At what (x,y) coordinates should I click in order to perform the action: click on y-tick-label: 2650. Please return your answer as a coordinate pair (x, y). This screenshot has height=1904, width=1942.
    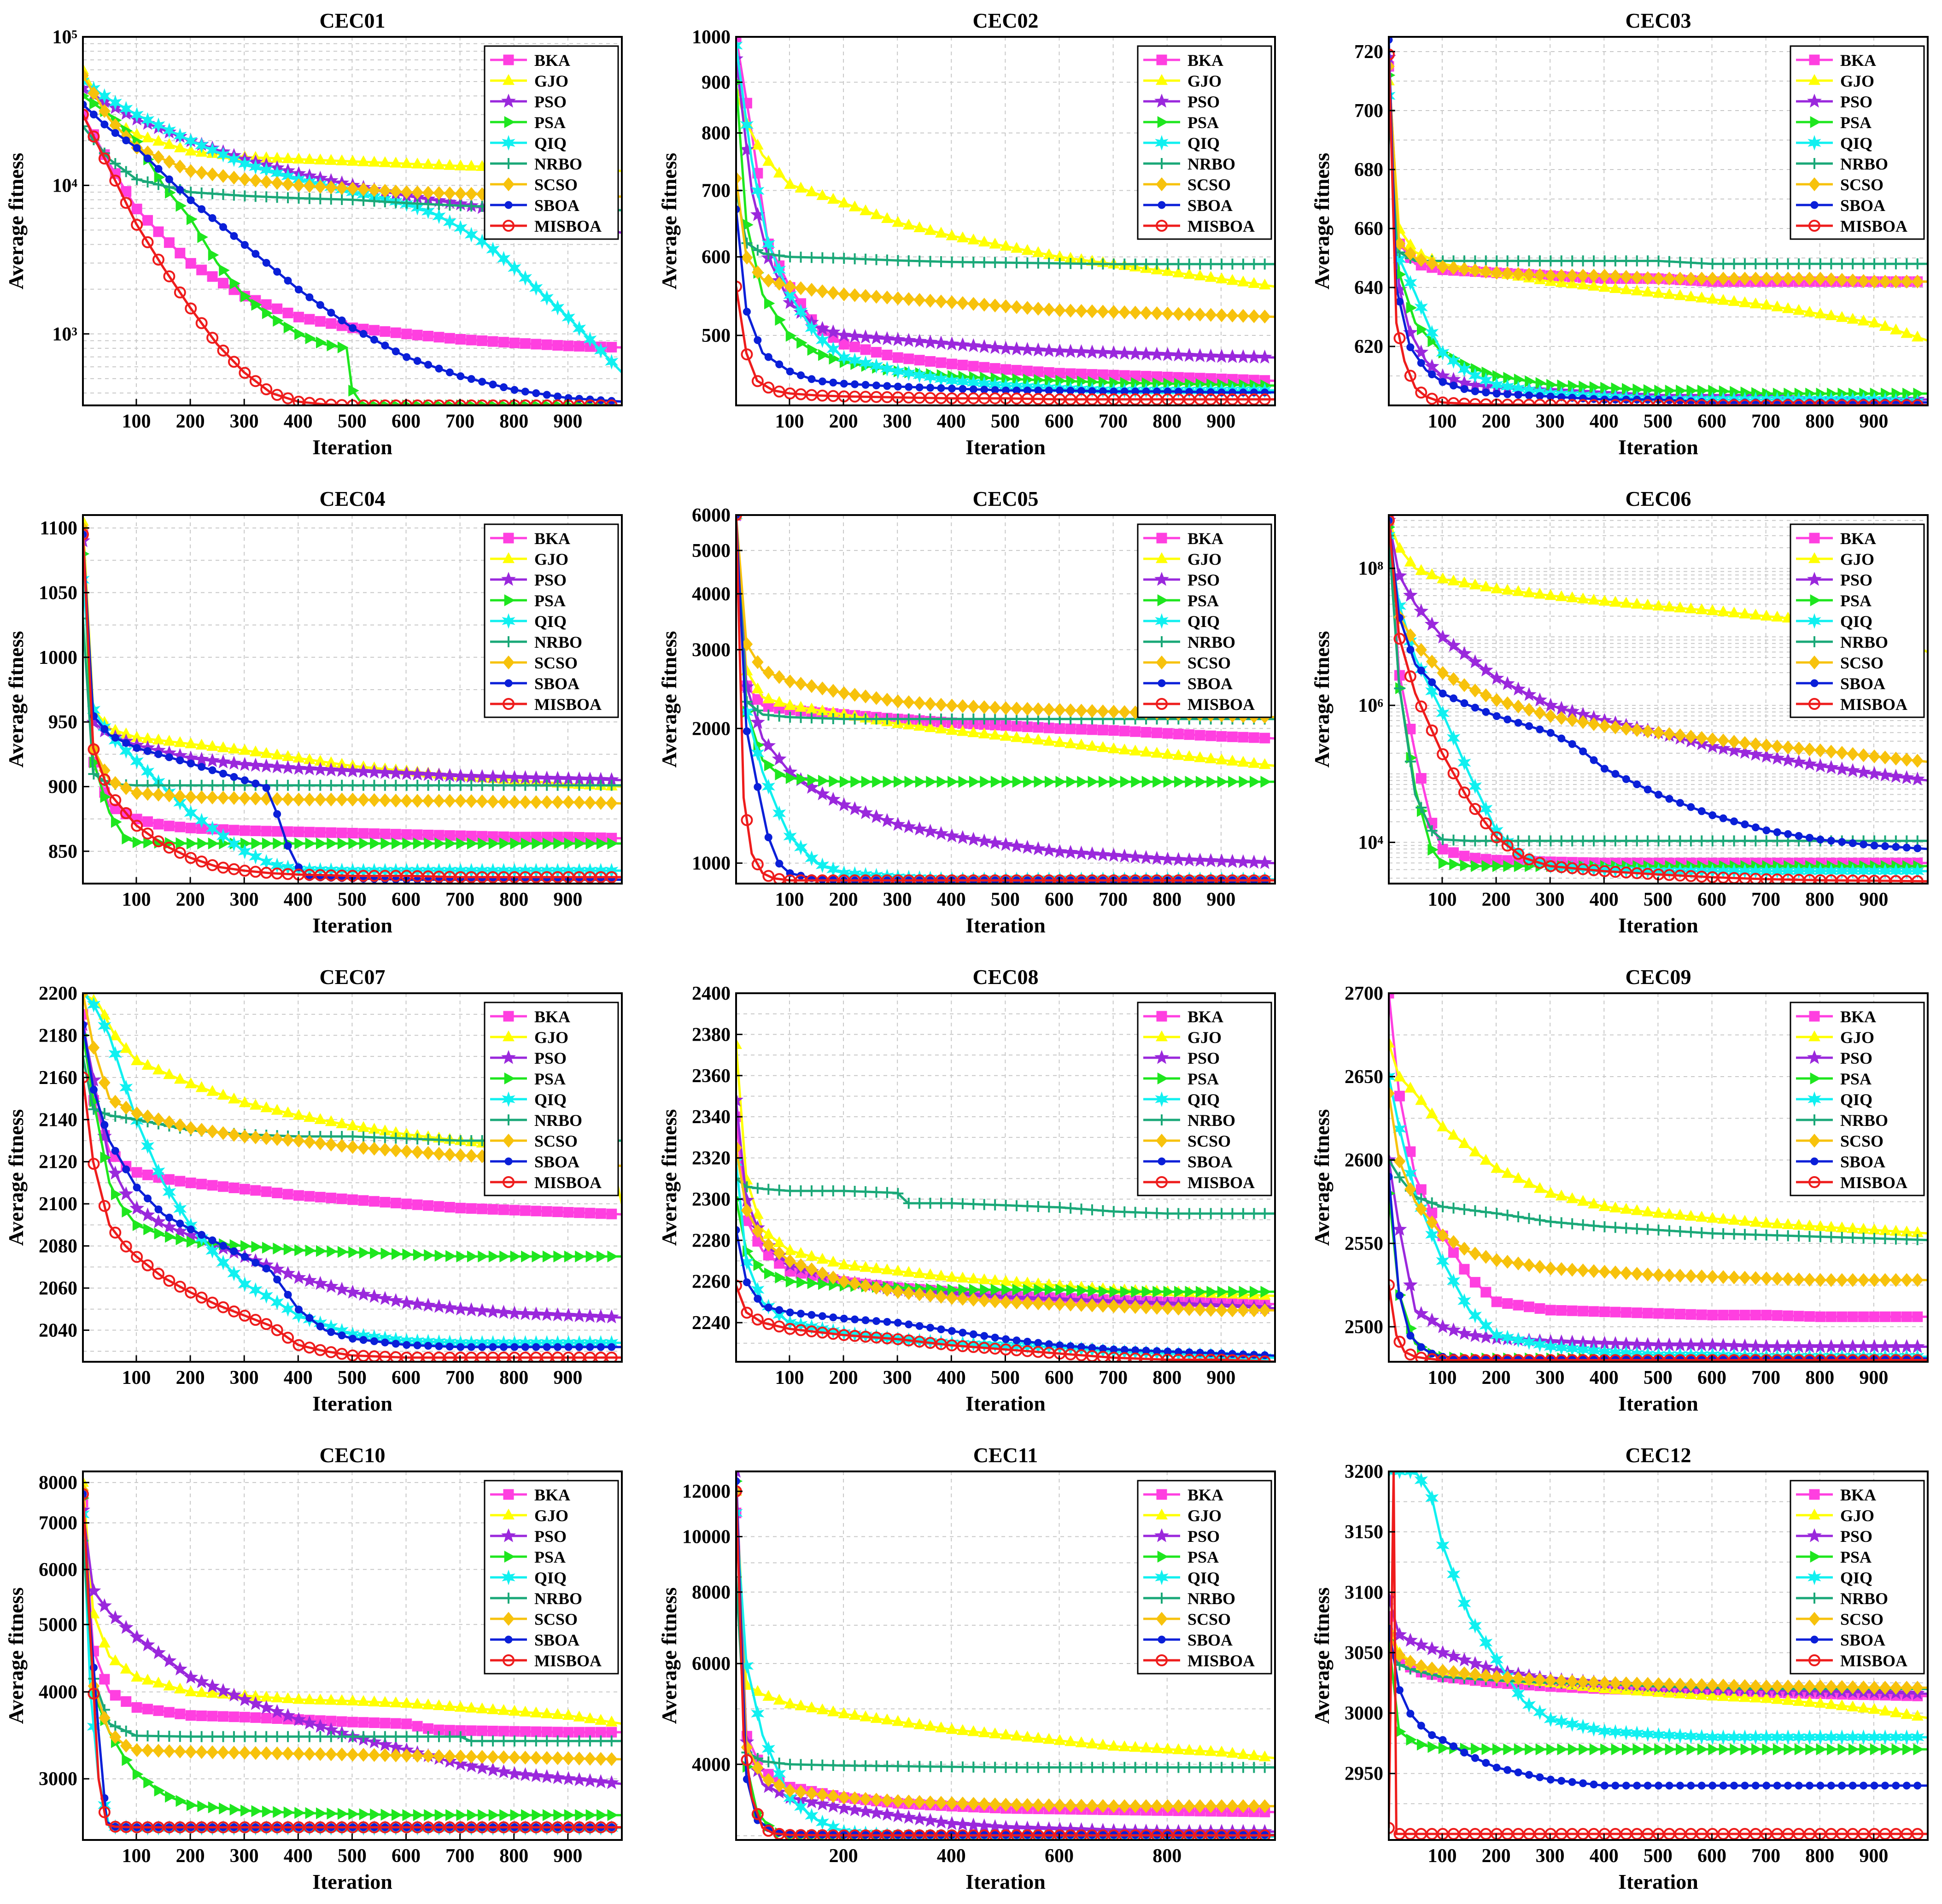
    Looking at the image, I should click on (1364, 1077).